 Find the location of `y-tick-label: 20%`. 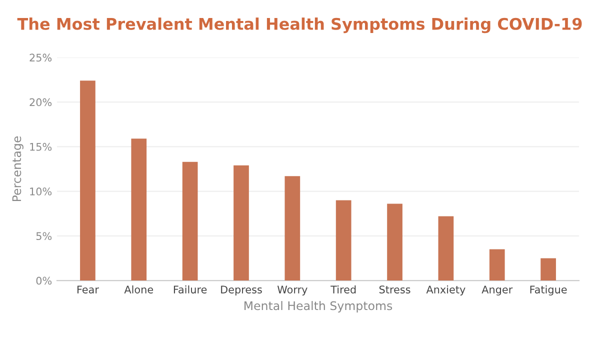

y-tick-label: 20% is located at coordinates (41, 102).